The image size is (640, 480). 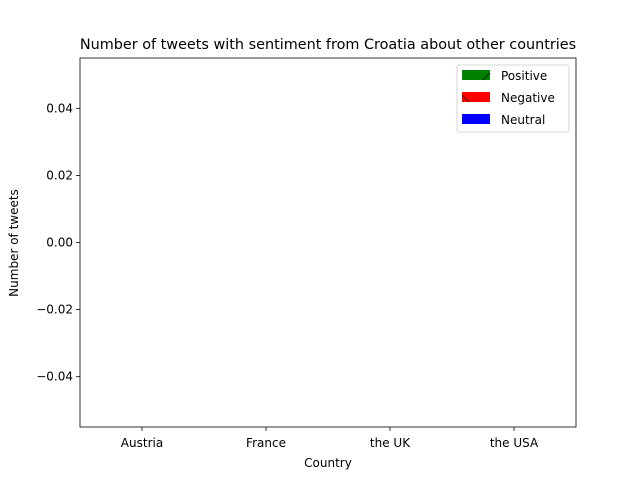 I want to click on x-tick-label: the UK, so click(x=390, y=443).